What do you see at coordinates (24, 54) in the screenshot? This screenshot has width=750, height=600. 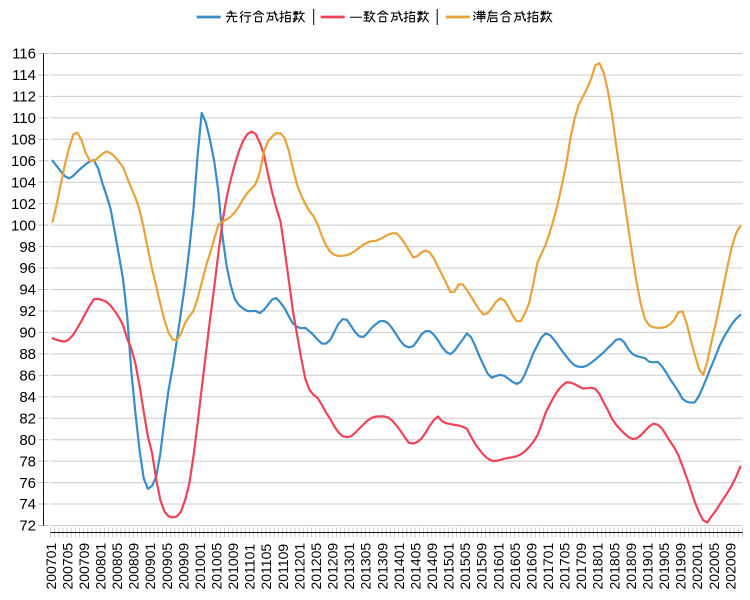 I see `svg-text: 116` at bounding box center [24, 54].